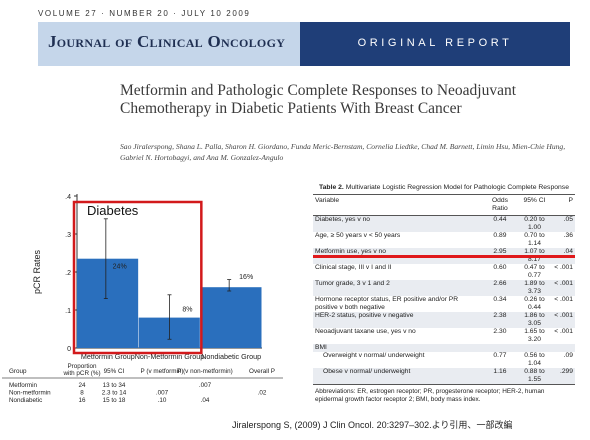 This screenshot has width=590, height=440. I want to click on cell-odds-ratio: 1.16, so click(500, 376).